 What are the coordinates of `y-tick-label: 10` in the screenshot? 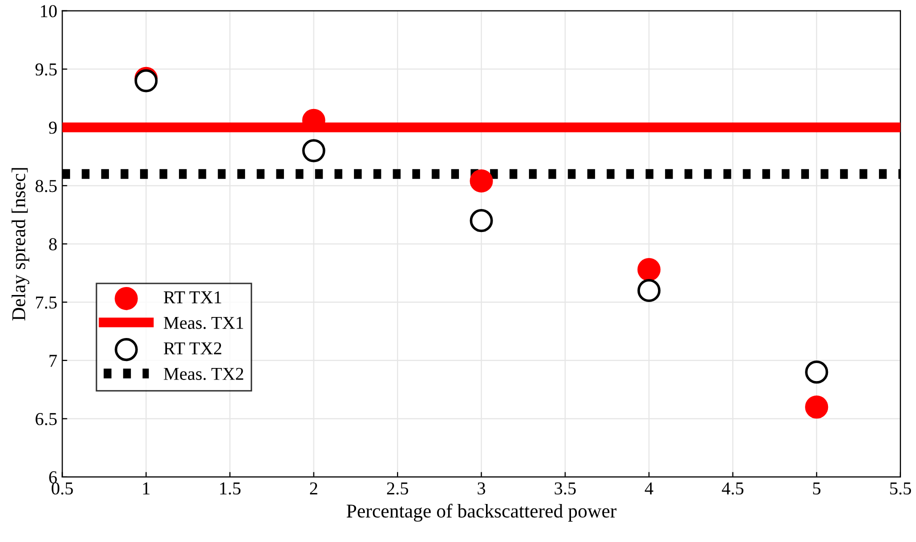 It's located at (48, 11).